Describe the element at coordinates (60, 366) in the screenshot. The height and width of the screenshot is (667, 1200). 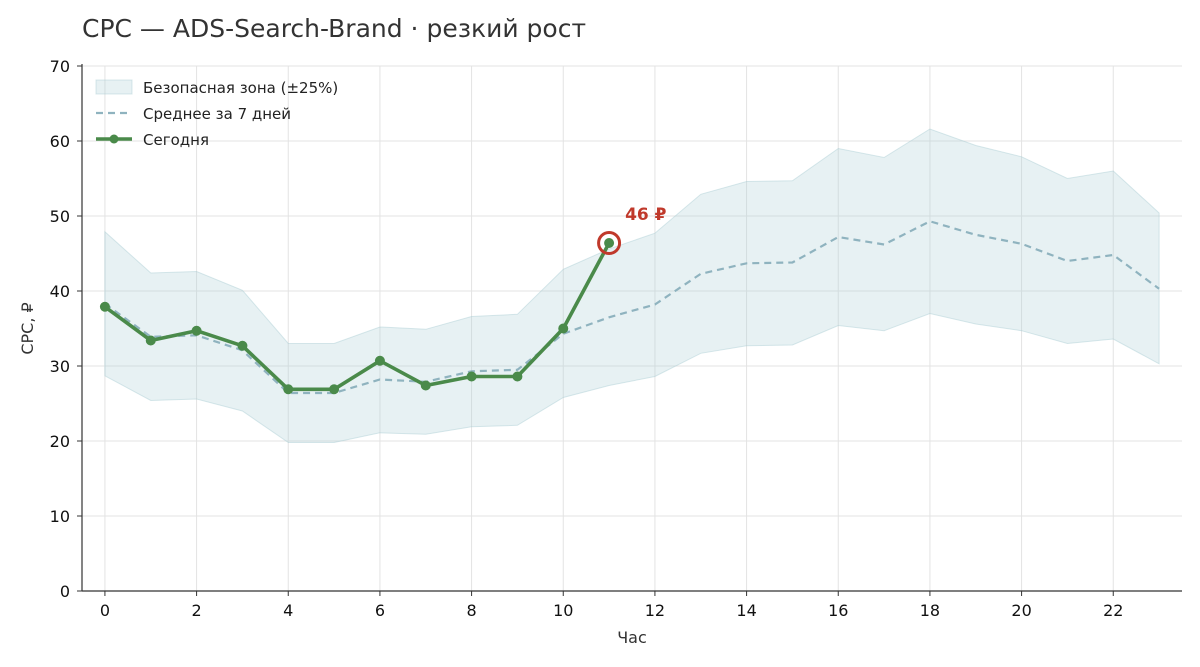
I see `y-tick-label: 30` at that location.